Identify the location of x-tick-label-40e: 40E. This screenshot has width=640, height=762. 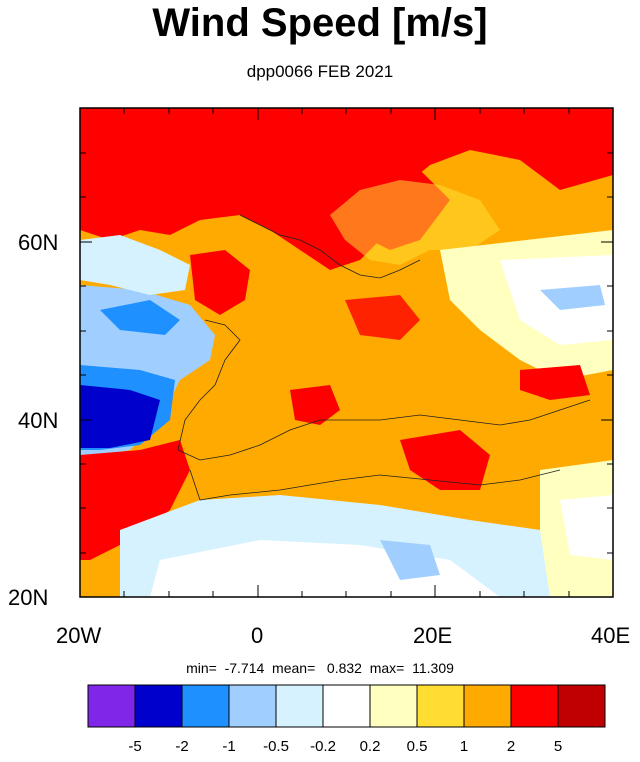
(611, 635).